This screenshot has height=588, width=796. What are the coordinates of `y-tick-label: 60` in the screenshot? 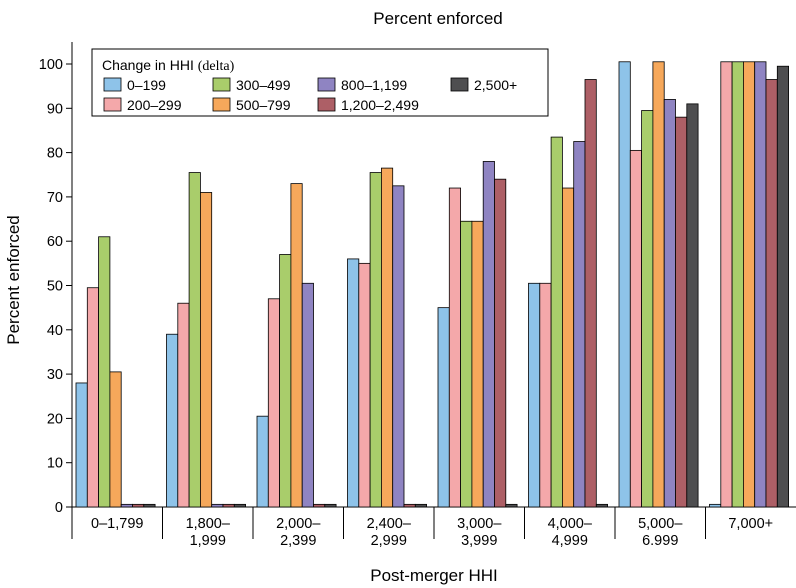 It's located at (55, 242).